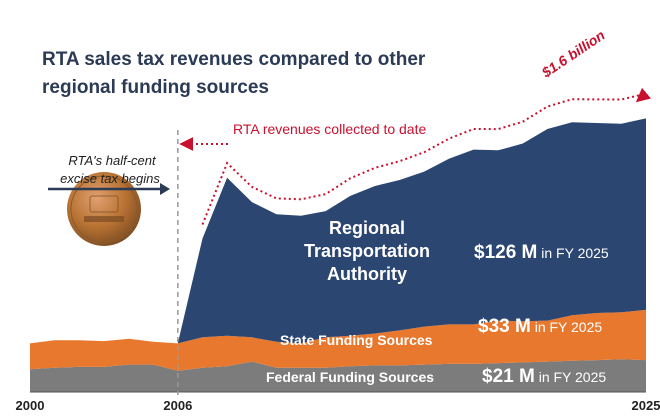 Image resolution: width=660 pixels, height=418 pixels. Describe the element at coordinates (367, 228) in the screenshot. I see `rta-name-line-1: Regional` at that location.